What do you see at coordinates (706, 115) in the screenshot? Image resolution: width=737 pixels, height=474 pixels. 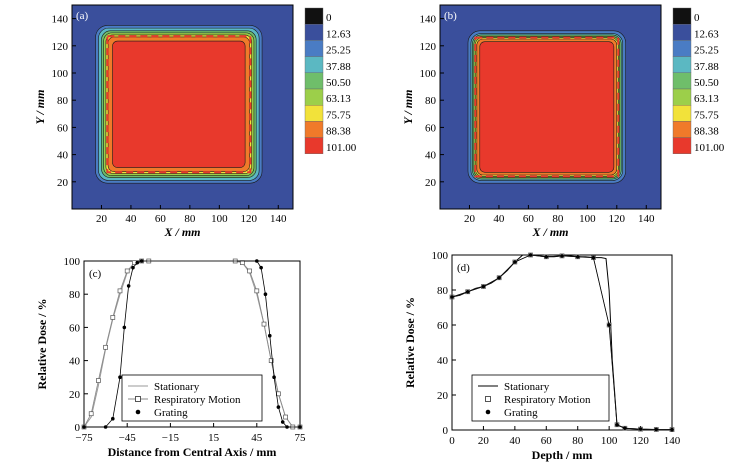 I see `colorbar-label: 75.75` at bounding box center [706, 115].